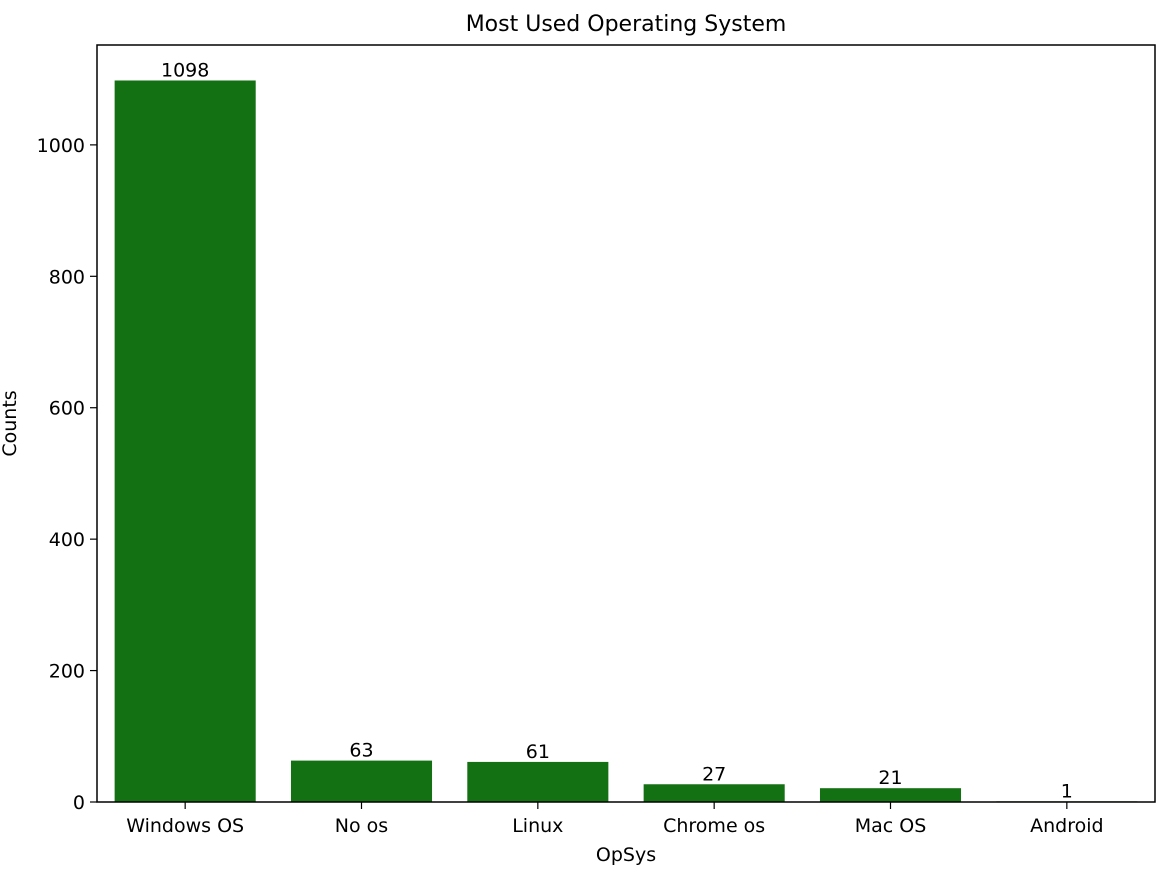  I want to click on y-tick-label: 400, so click(67, 540).